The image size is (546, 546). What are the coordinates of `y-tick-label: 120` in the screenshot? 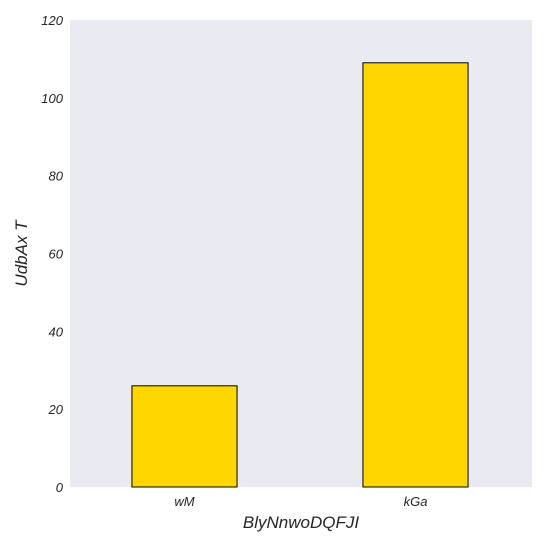 It's located at (52, 20).